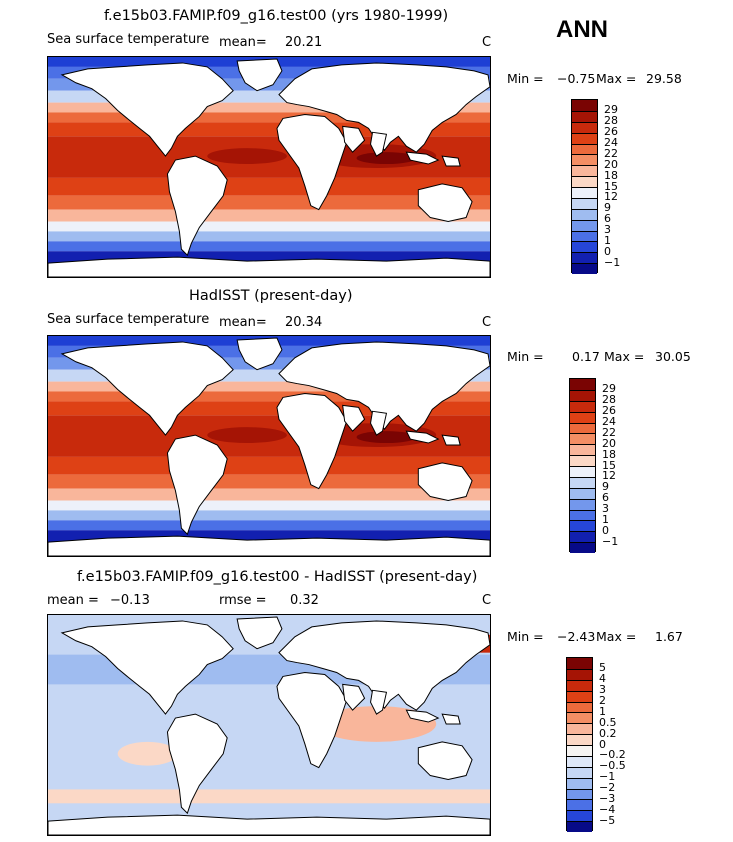  What do you see at coordinates (611, 132) in the screenshot?
I see `colorbar-label: 26` at bounding box center [611, 132].